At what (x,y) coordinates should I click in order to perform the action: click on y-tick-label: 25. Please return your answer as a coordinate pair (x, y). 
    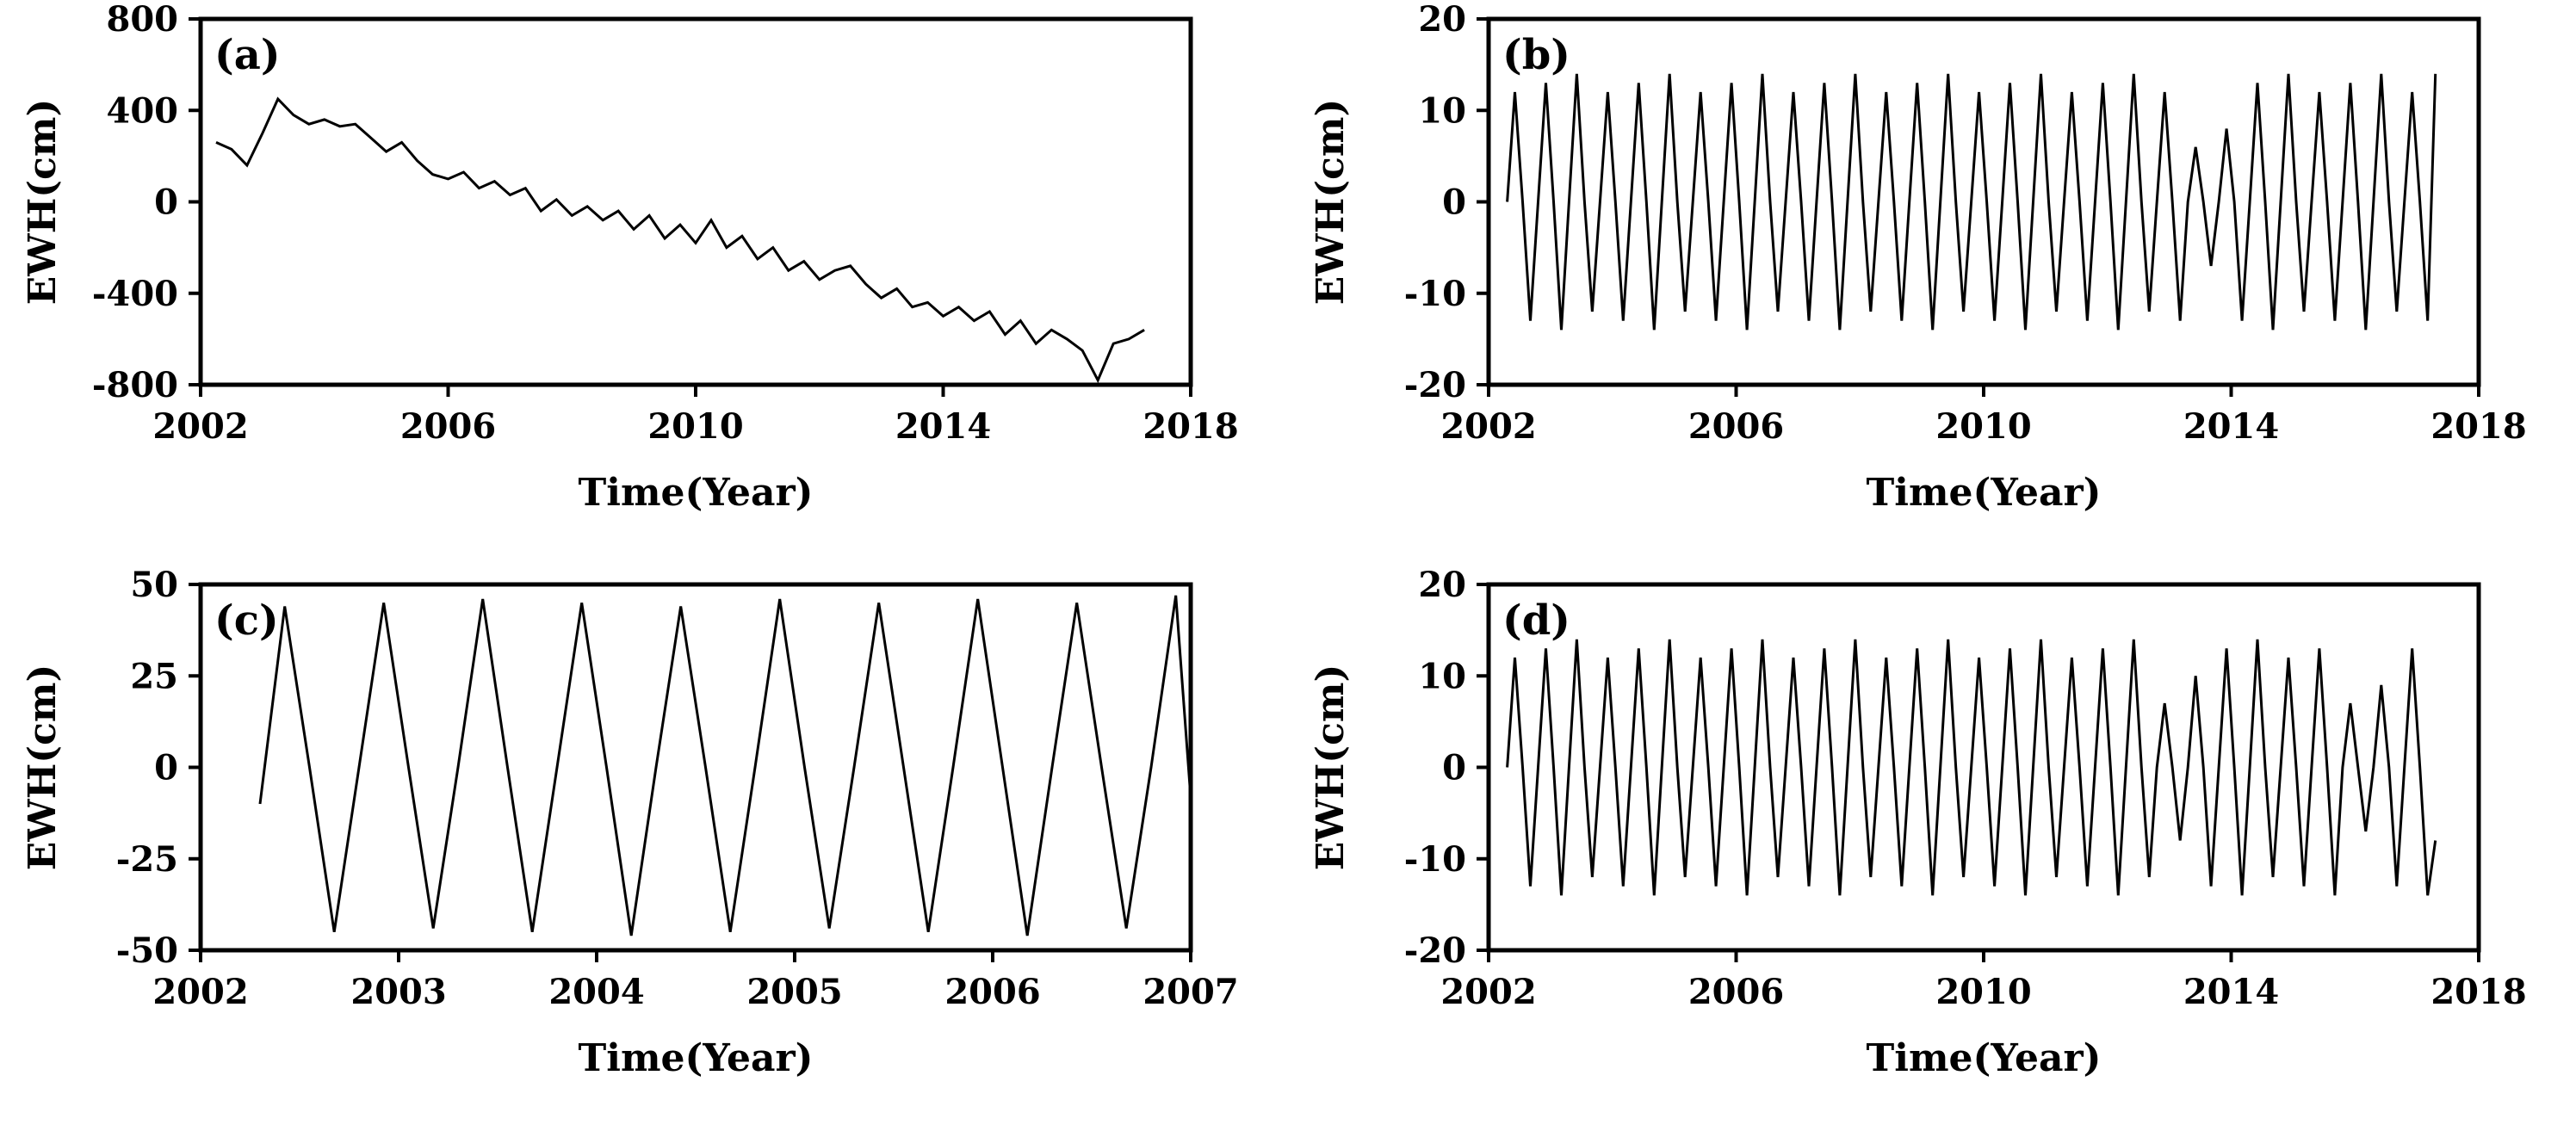
    Looking at the image, I should click on (154, 676).